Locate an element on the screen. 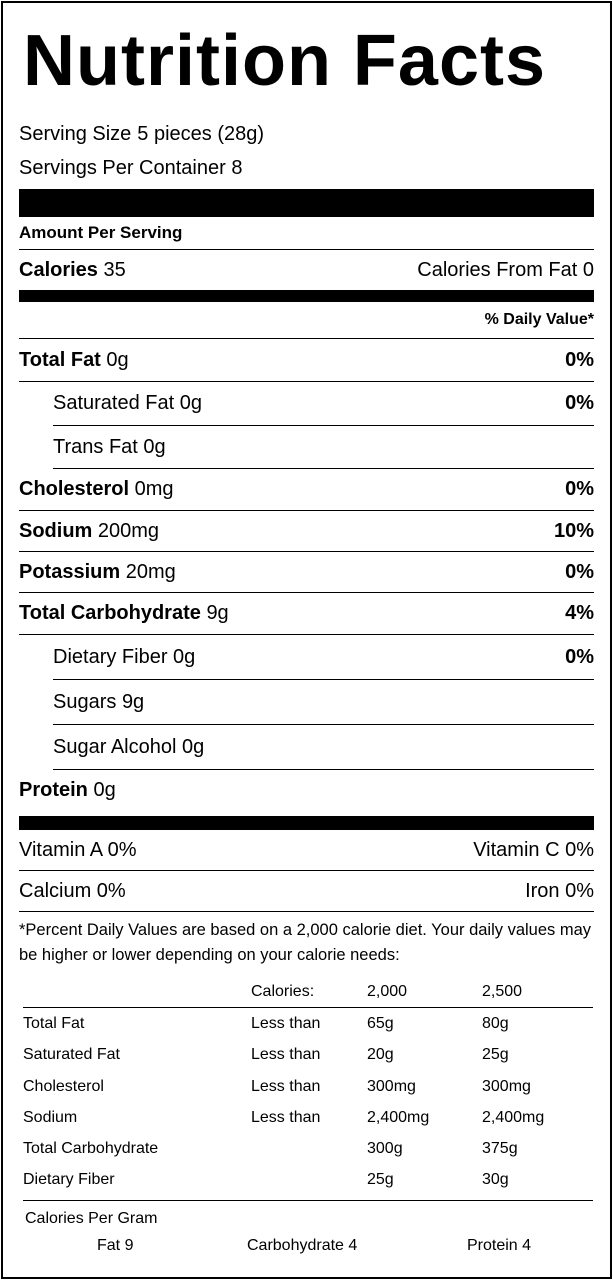 Image resolution: width=613 pixels, height=1281 pixels. calories-per-gram-label: Calories Per Gram is located at coordinates (91, 1219).